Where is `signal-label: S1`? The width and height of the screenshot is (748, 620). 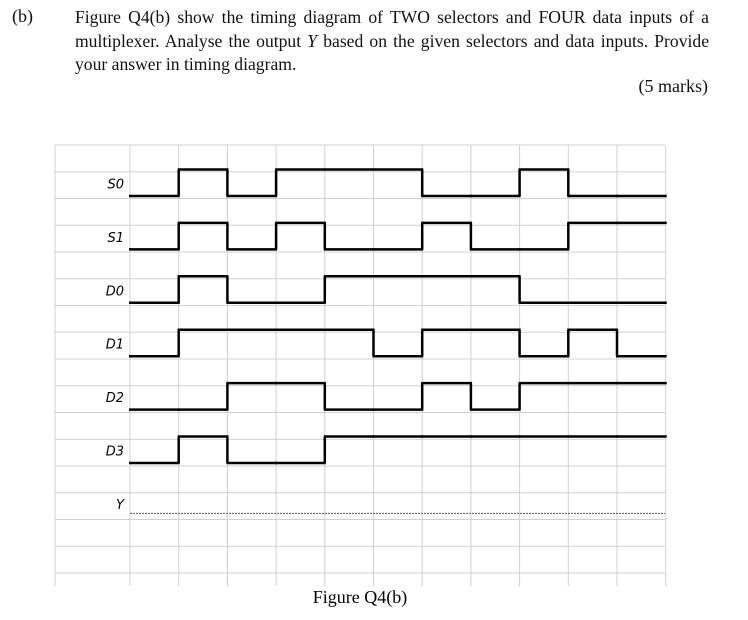
signal-label: S1 is located at coordinates (115, 238).